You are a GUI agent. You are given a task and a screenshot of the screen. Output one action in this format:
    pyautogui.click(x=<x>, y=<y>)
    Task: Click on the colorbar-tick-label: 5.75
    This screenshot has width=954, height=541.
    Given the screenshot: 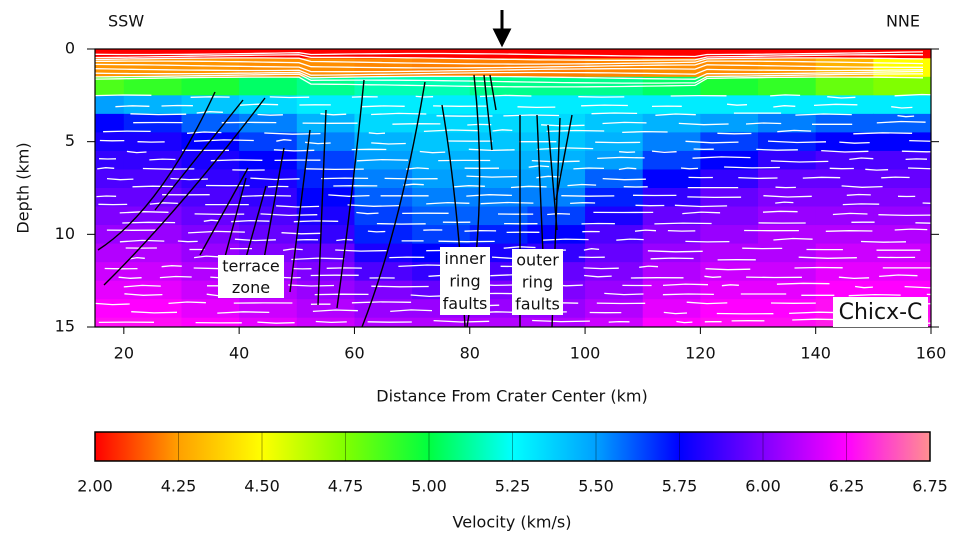 What is the action you would take?
    pyautogui.click(x=680, y=486)
    